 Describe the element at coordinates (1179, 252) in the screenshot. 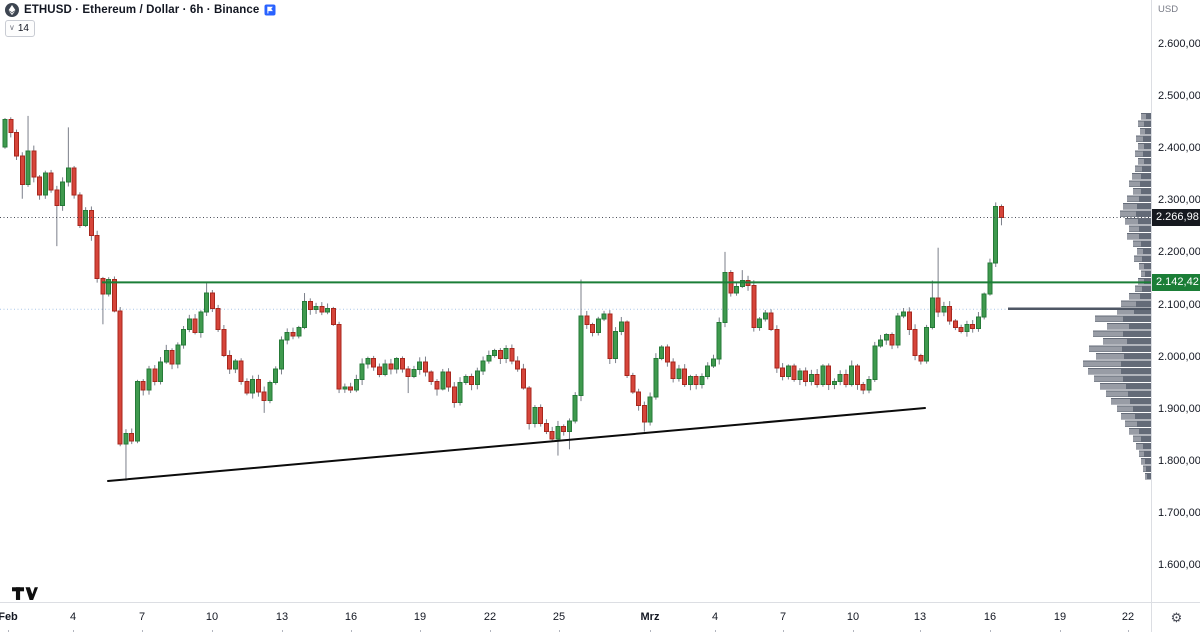

I see `price-tick-label: 2.200,00` at that location.